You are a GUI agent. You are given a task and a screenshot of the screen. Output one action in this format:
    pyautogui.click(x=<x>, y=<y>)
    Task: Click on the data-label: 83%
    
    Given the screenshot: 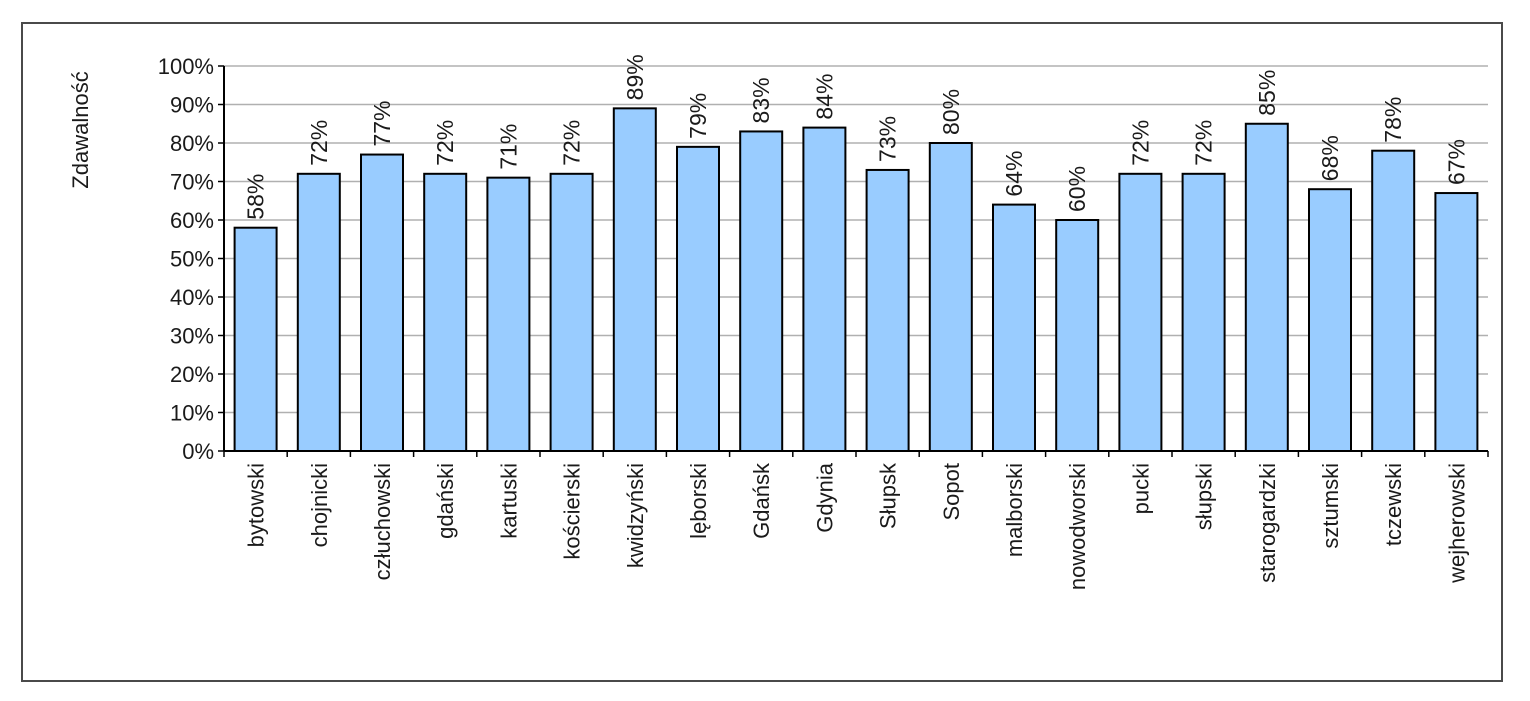 What is the action you would take?
    pyautogui.click(x=761, y=100)
    